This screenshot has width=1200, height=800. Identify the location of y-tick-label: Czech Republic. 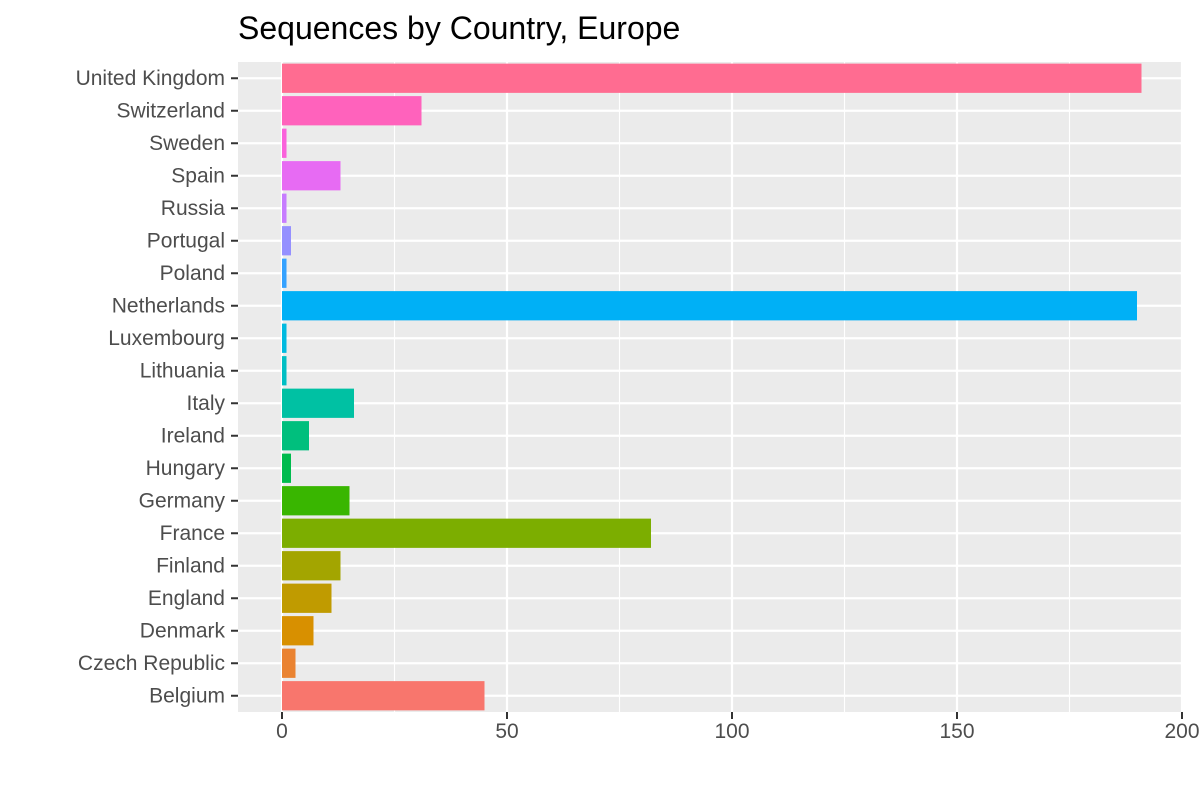
(151, 663).